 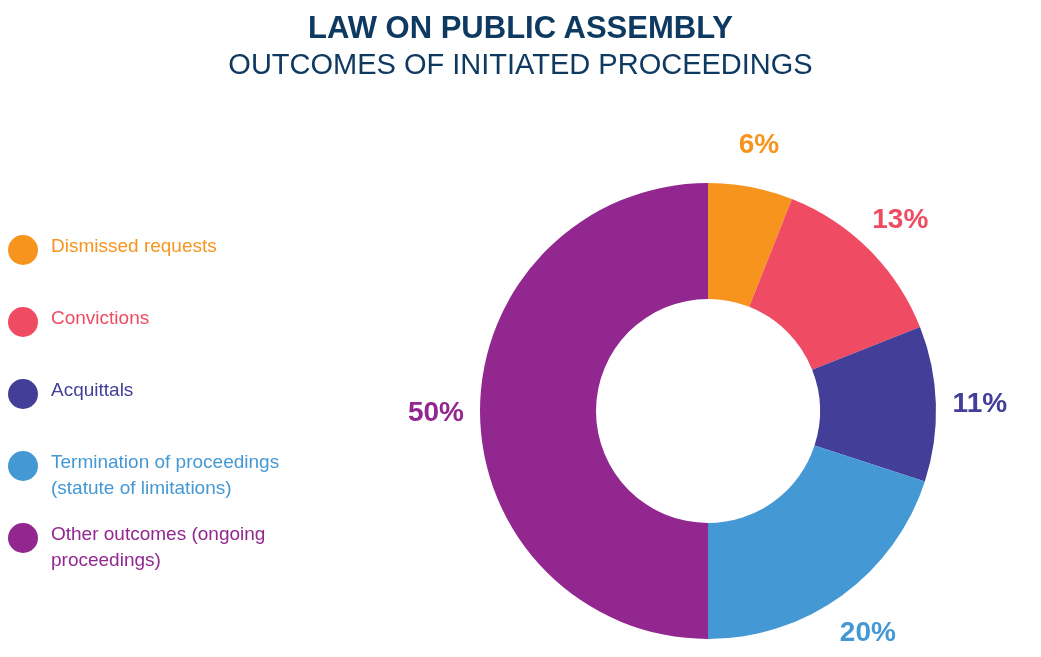 I want to click on chart-subtitle: OUTCOMES OF INITIATED PROCEEDINGS, so click(x=520, y=64).